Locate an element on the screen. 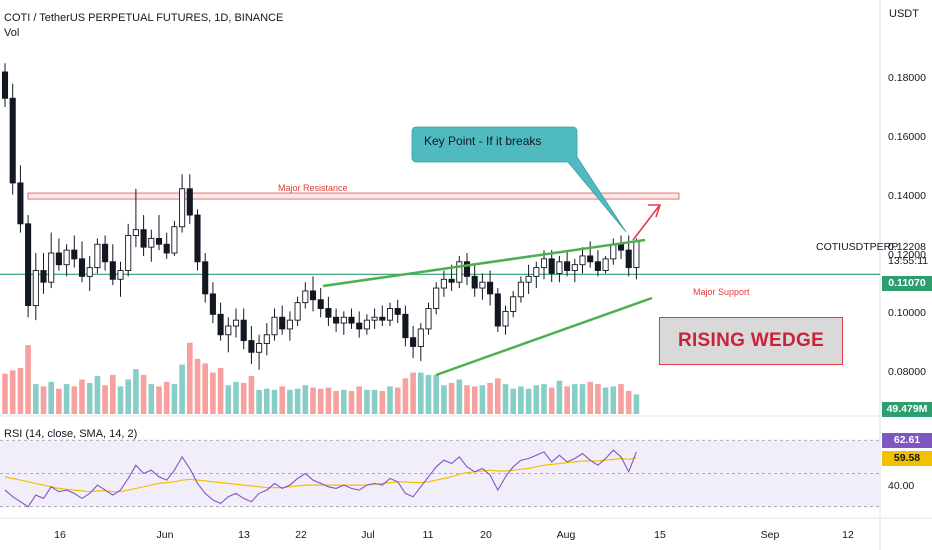  countdown-label: 13:55:11 is located at coordinates (908, 261).